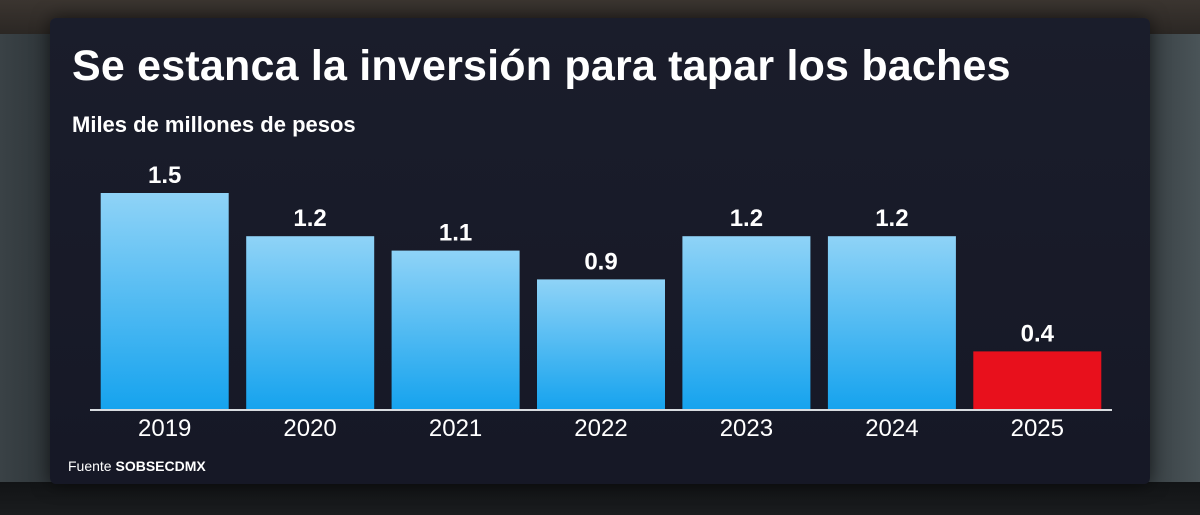  I want to click on value-label-2022: 0.9, so click(600, 261).